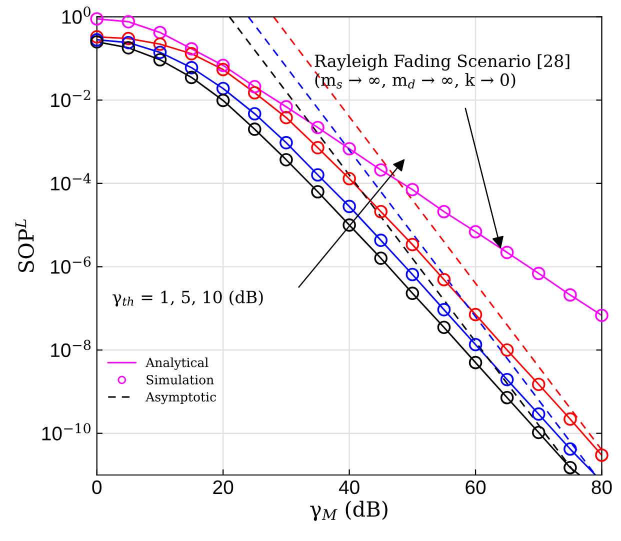 The image size is (621, 541). I want to click on x-tick-label: 80, so click(602, 487).